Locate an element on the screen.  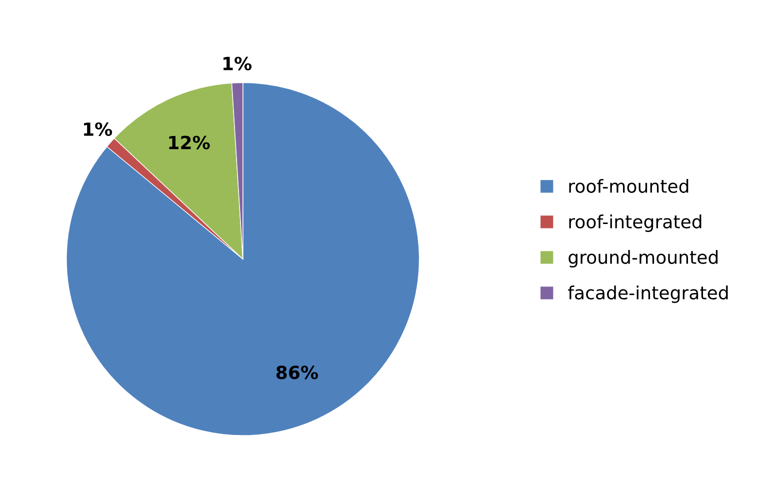
legend-label: roof-integrated is located at coordinates (635, 223).